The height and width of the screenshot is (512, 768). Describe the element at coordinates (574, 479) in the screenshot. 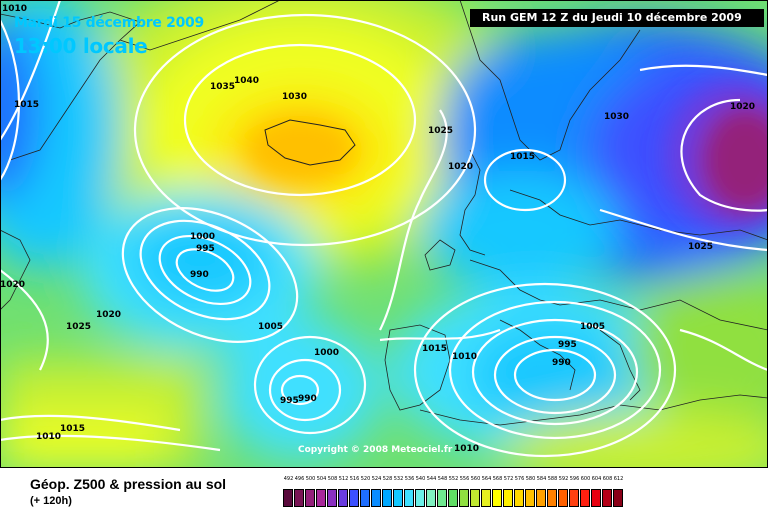

I see `legend-label: 596` at that location.